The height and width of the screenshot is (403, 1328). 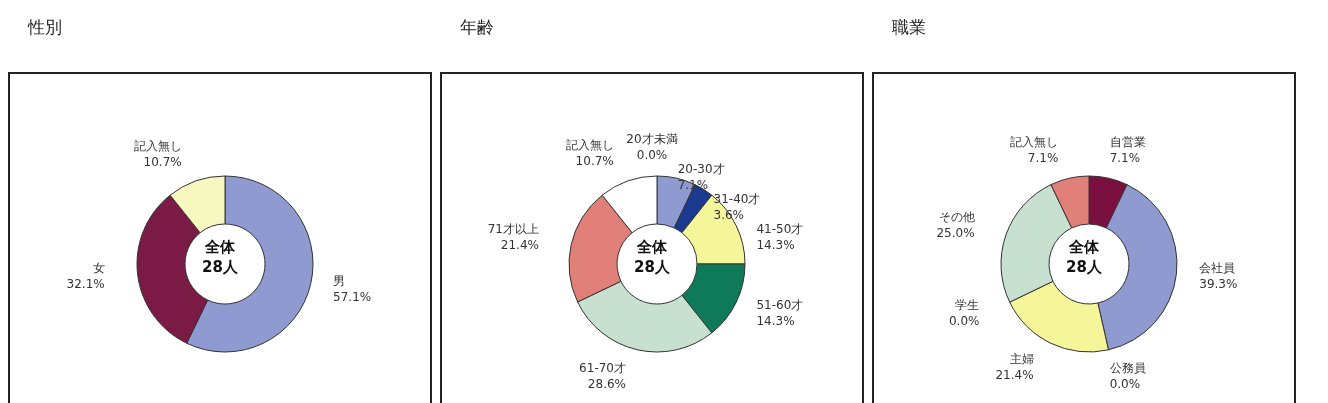 I want to click on category-label: 20才未満, so click(x=652, y=139).